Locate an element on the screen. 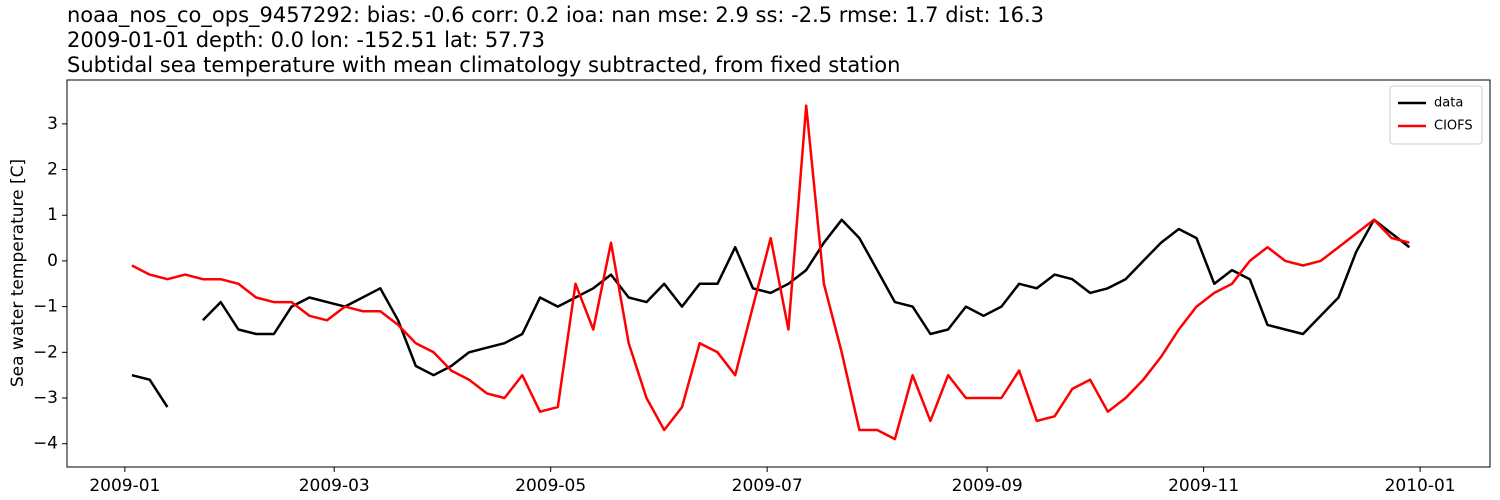 Image resolution: width=1500 pixels, height=500 pixels. y-tick-label: 1 is located at coordinates (52, 215).